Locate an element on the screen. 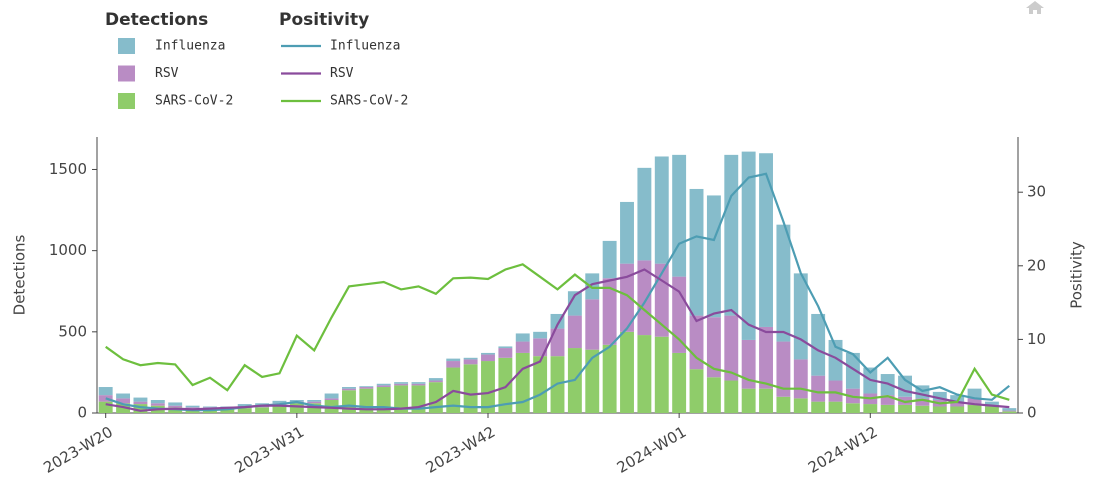 The height and width of the screenshot is (499, 1094). x-tick-label: 2023-W20 is located at coordinates (78, 450).